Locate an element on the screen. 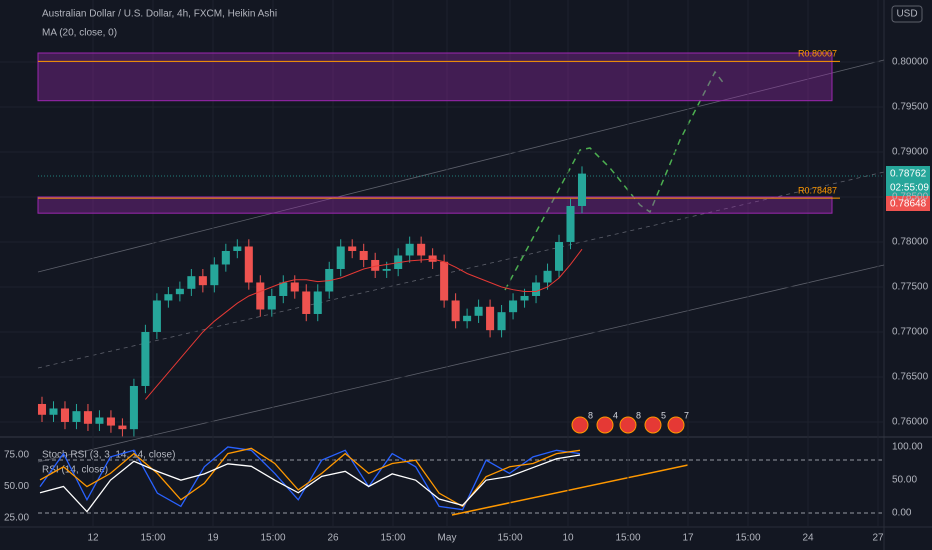 This screenshot has height=550, width=932. y-tick-label: 0.80000 is located at coordinates (910, 62).